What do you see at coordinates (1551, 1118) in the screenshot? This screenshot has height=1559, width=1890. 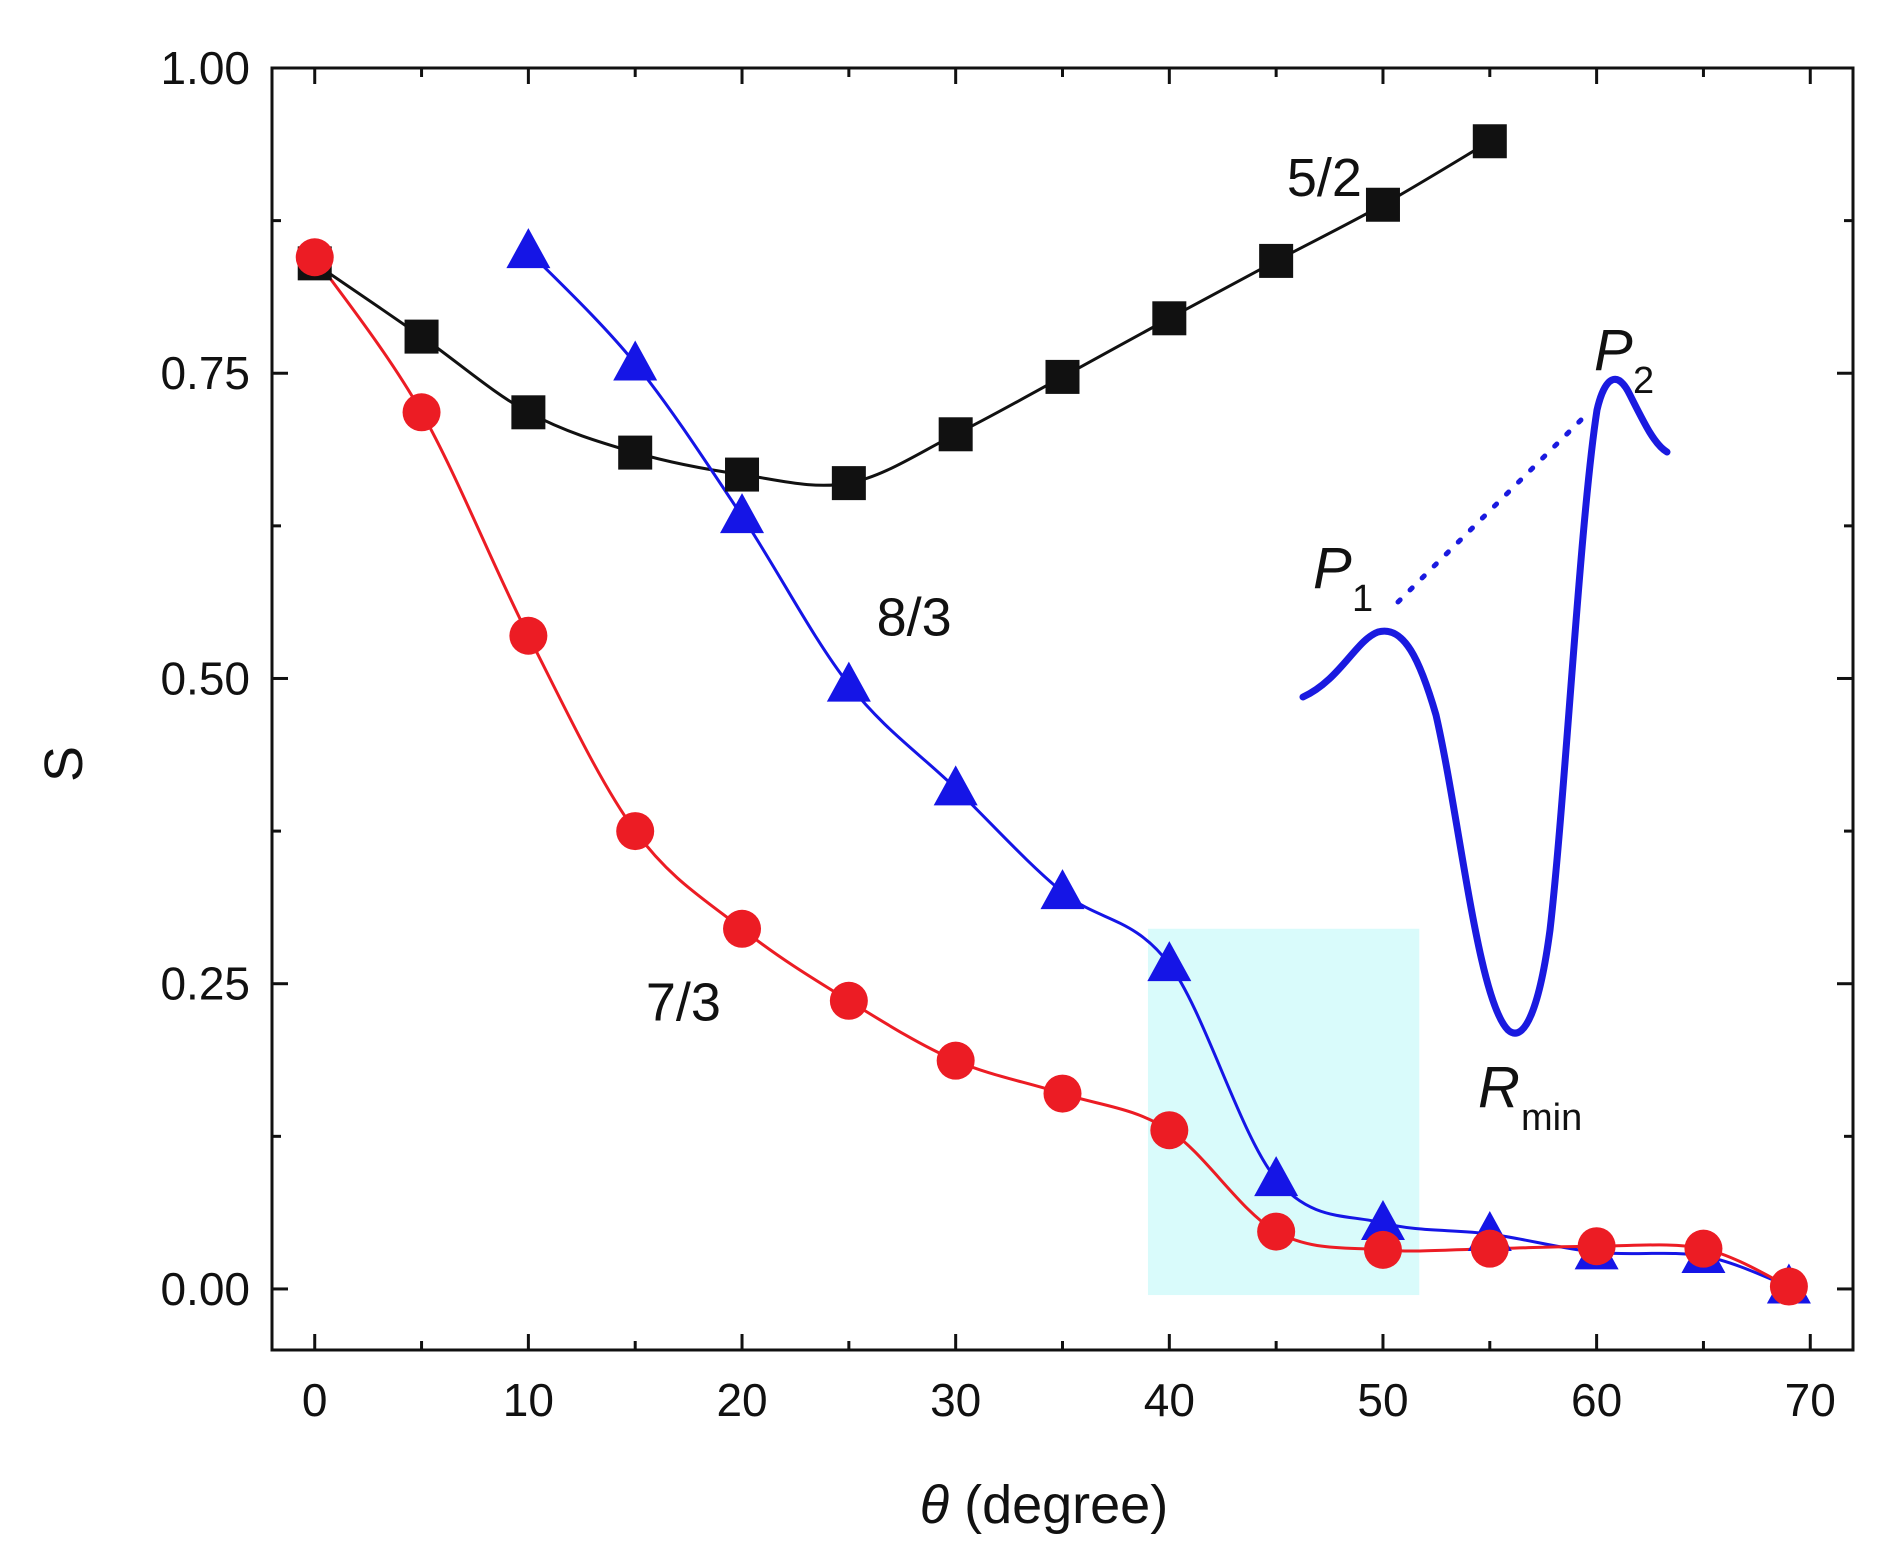 I see `inset-label-subscript: min` at bounding box center [1551, 1118].